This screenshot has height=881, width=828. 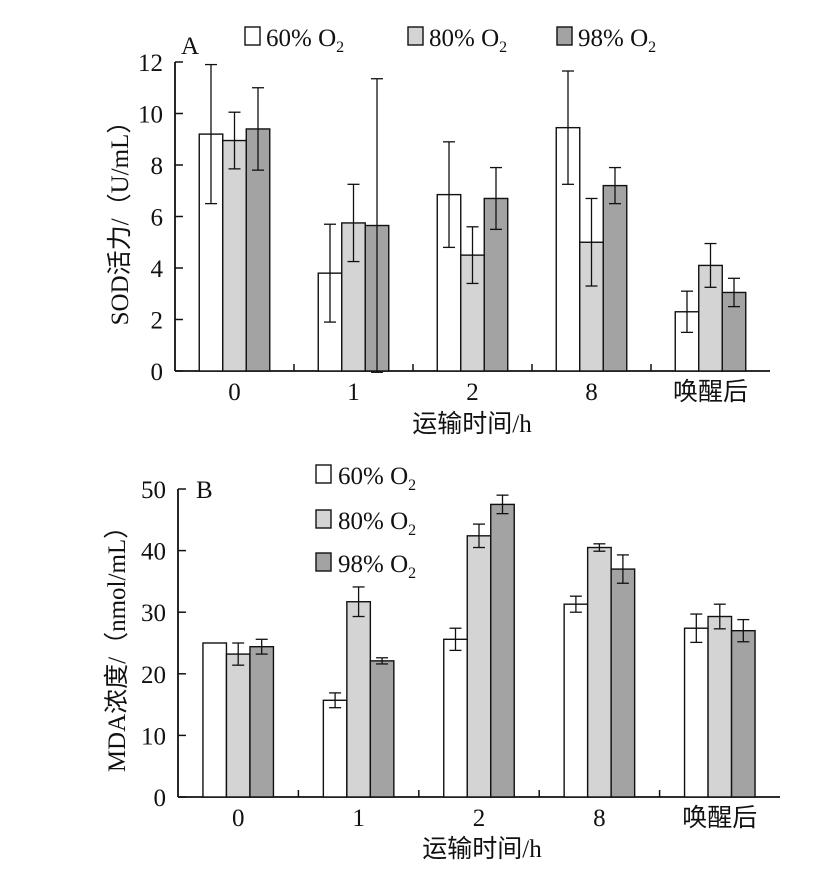 What do you see at coordinates (468, 40) in the screenshot?
I see `legend-label-a-80: 80% O2` at bounding box center [468, 40].